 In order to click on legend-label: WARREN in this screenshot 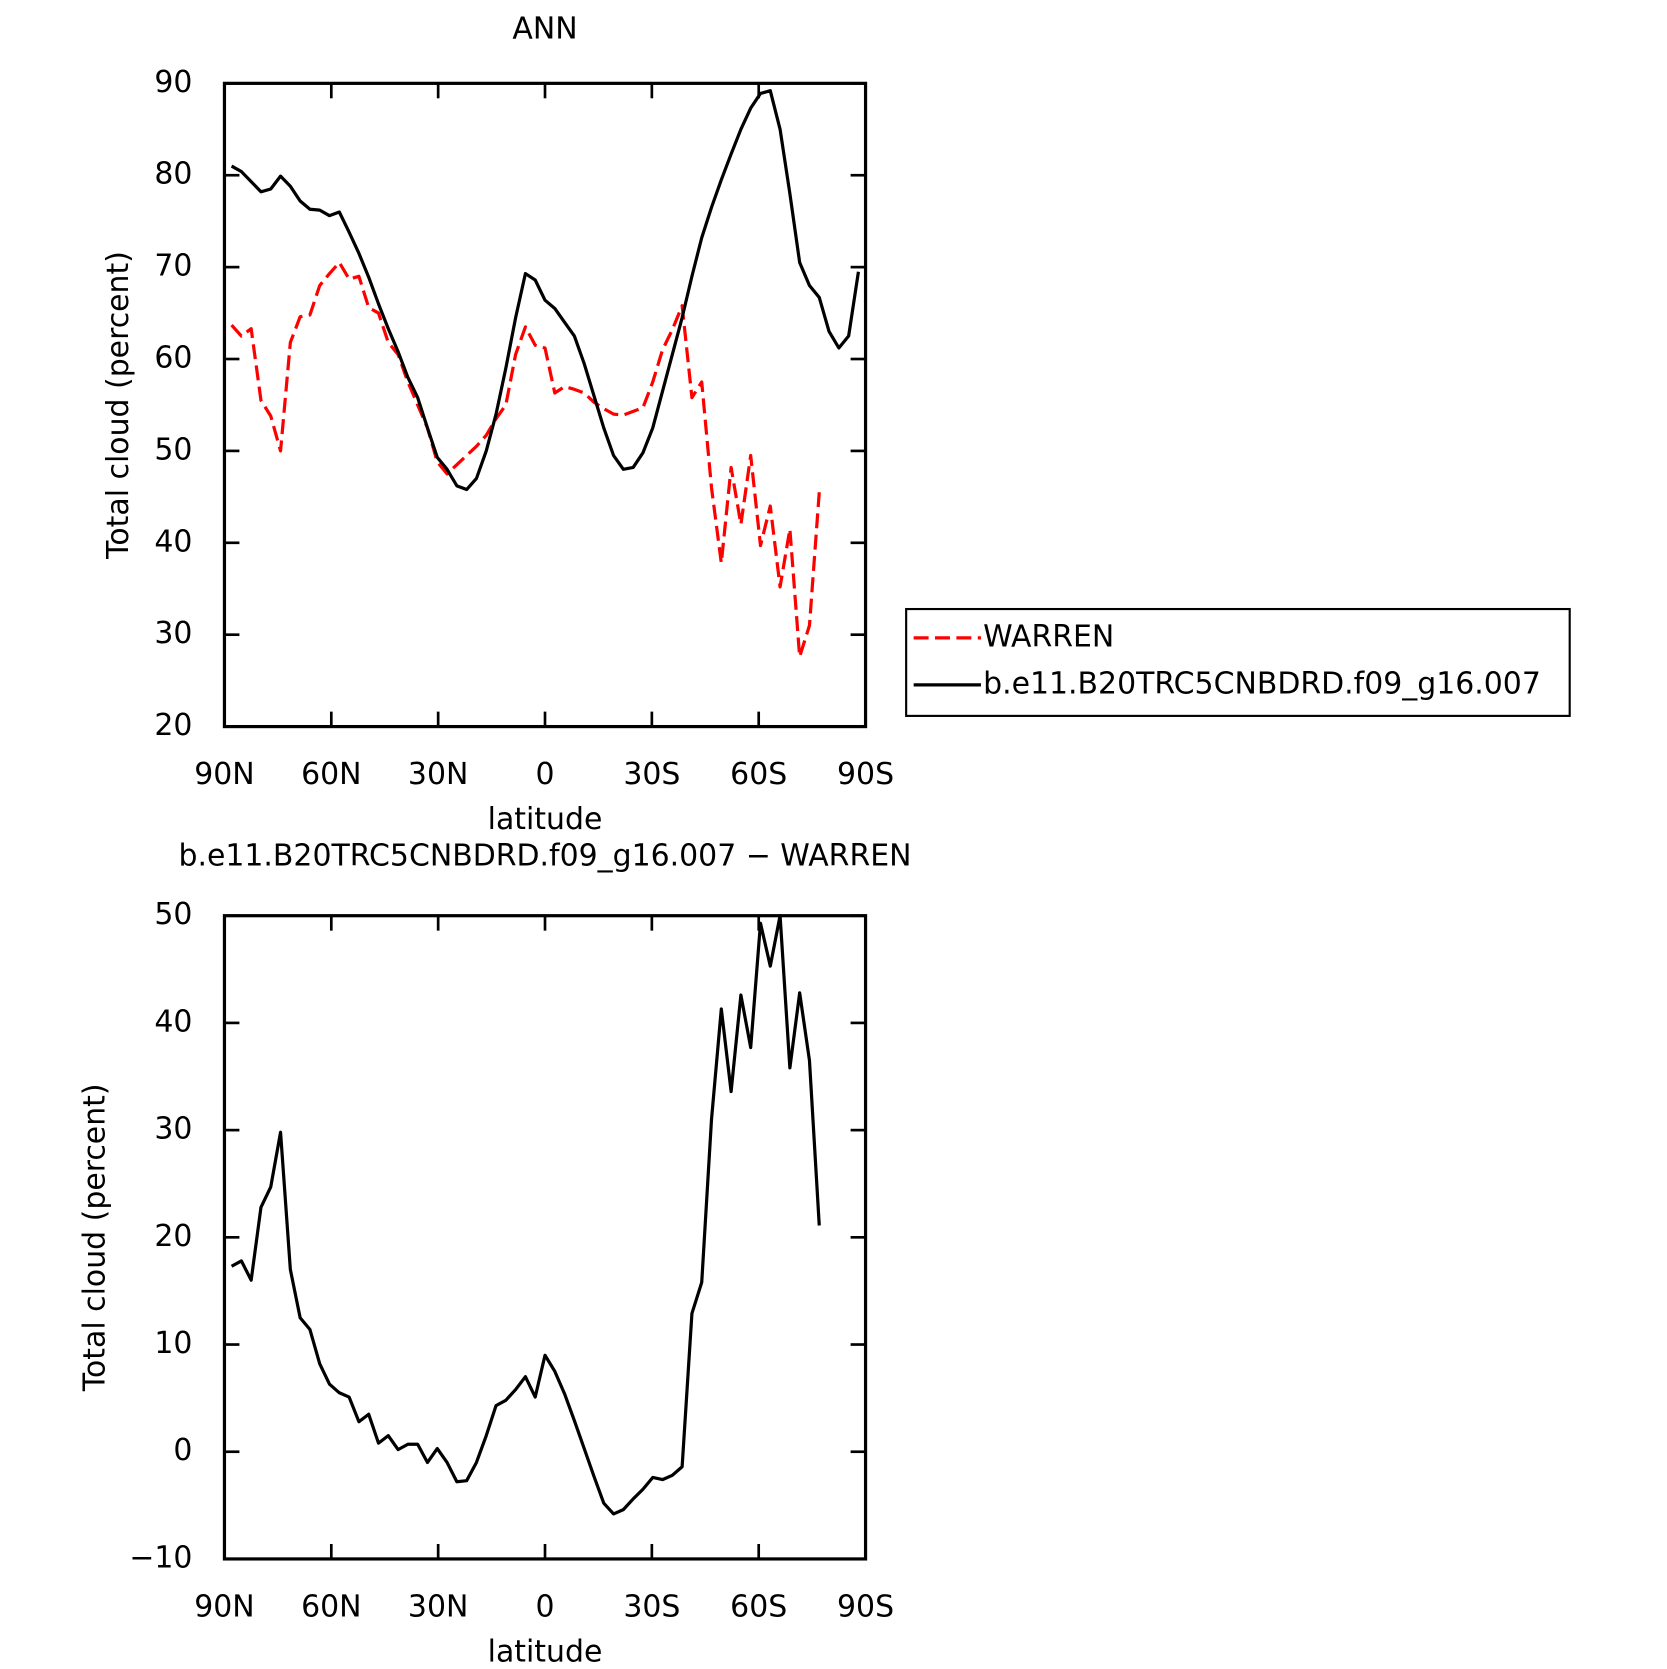, I will do `click(1048, 636)`.